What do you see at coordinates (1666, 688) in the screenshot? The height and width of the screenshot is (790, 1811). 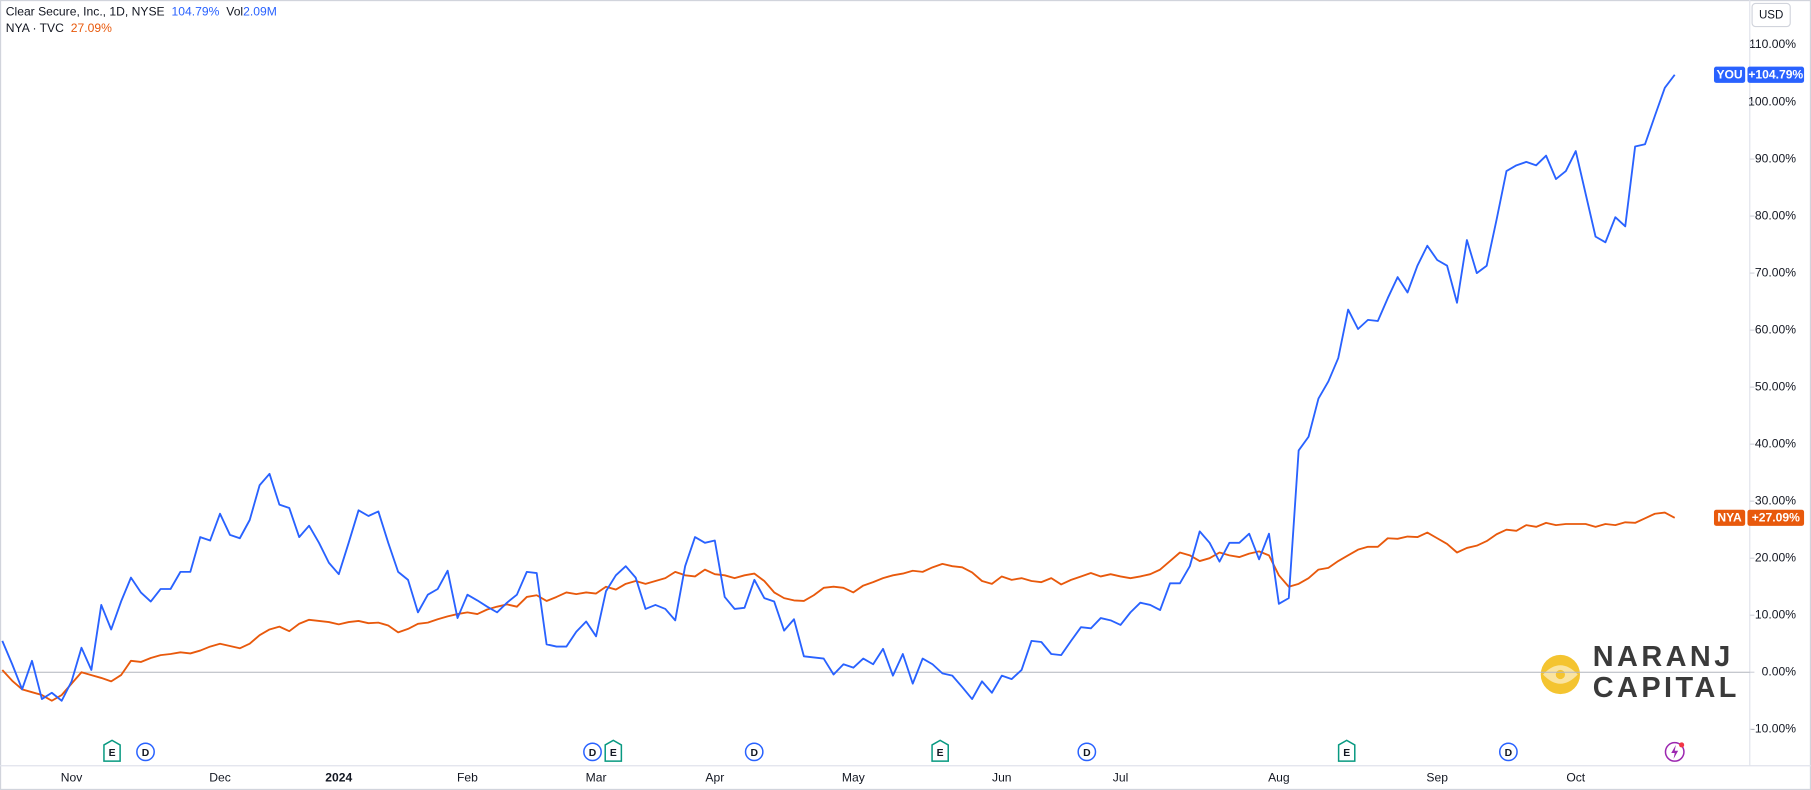 I see `watermark-text: CAPITAL` at bounding box center [1666, 688].